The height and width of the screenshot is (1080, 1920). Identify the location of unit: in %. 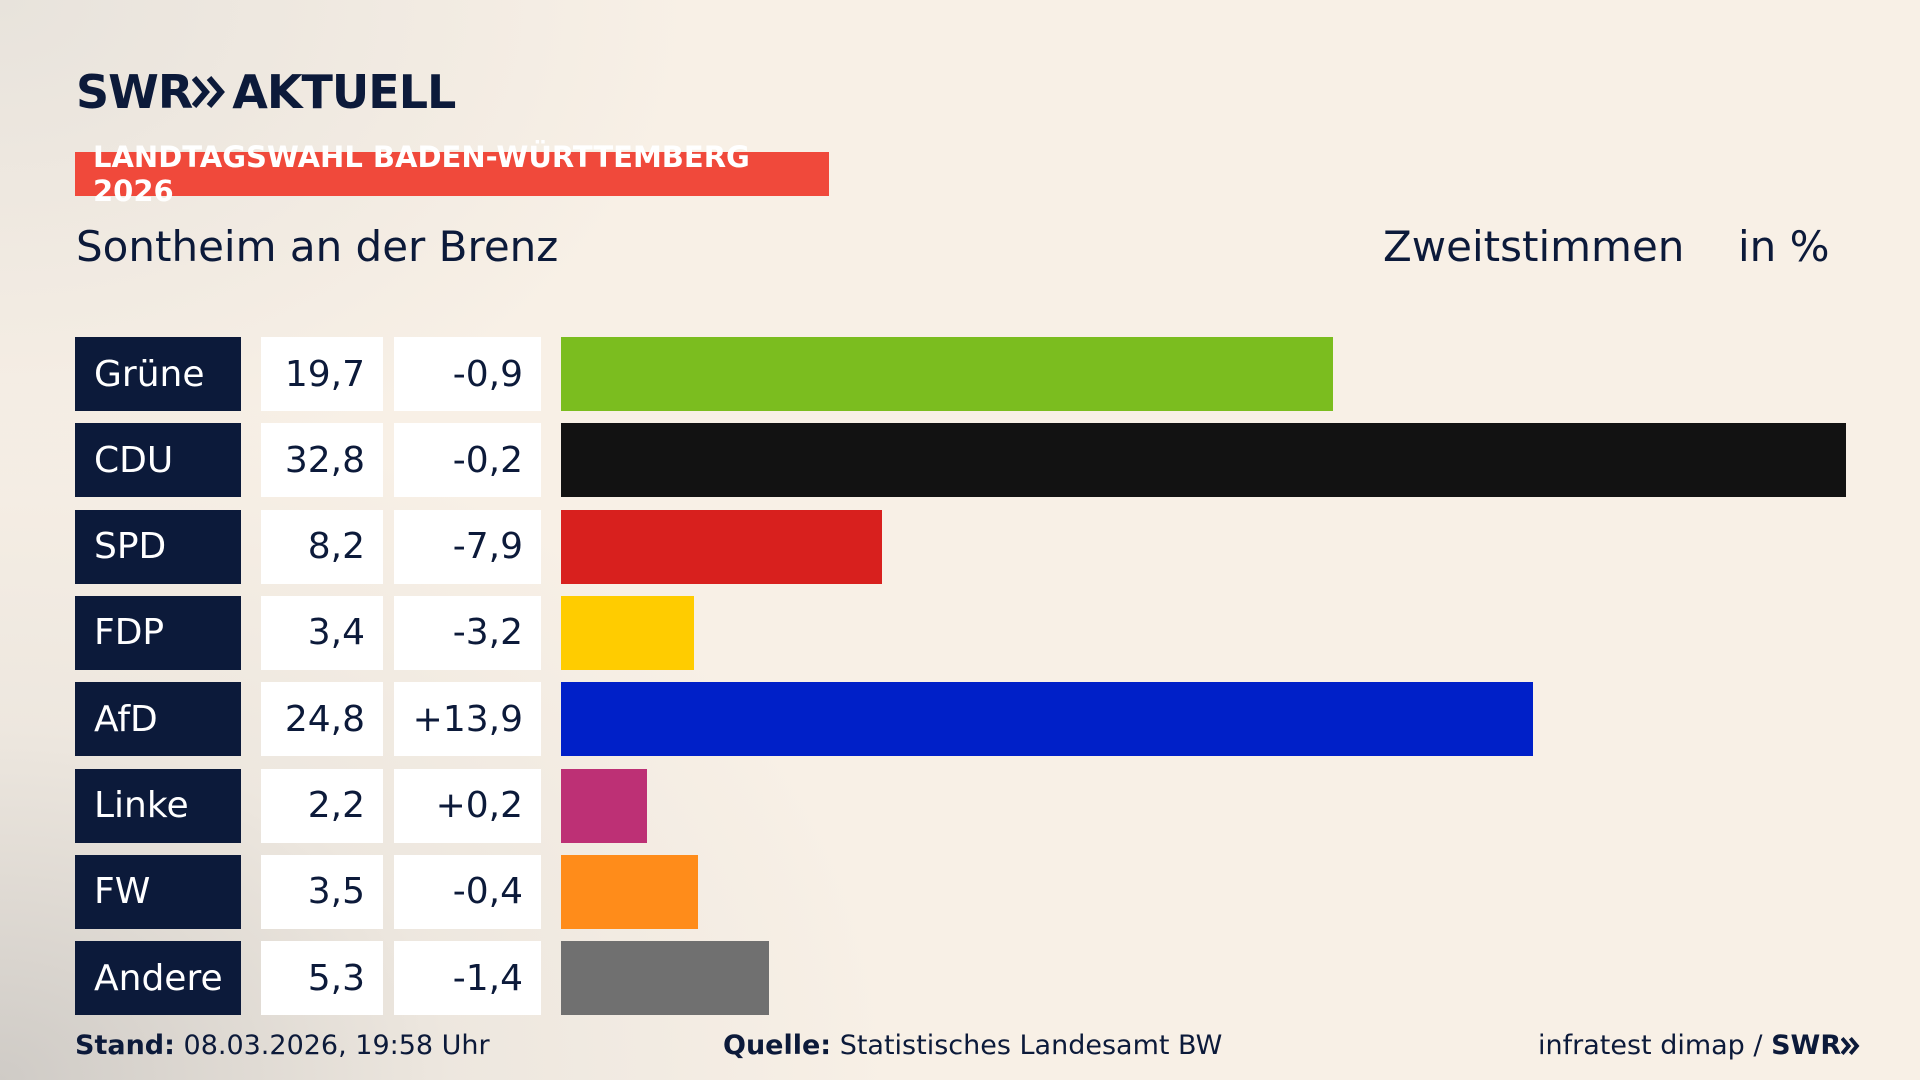
(1784, 246).